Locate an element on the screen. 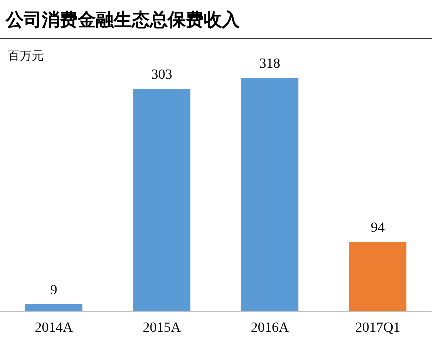  x-tick-label: 2016A is located at coordinates (270, 328).